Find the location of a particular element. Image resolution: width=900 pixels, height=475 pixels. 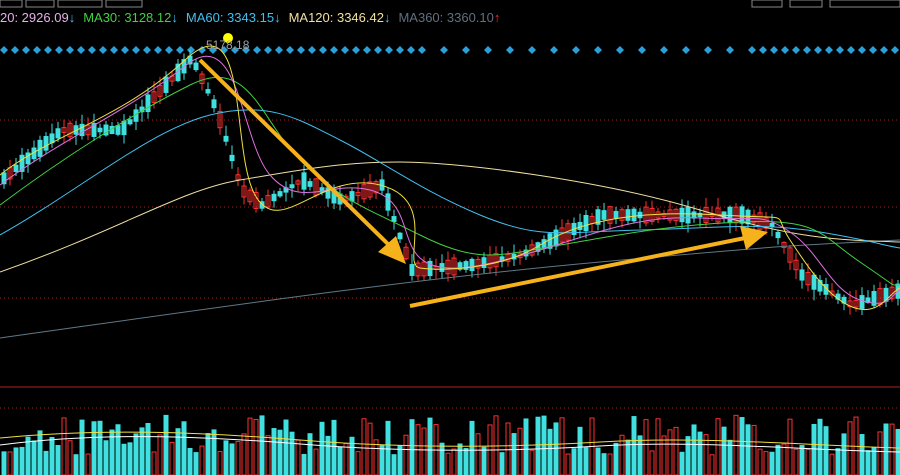

volume-ma is located at coordinates (450, 444).